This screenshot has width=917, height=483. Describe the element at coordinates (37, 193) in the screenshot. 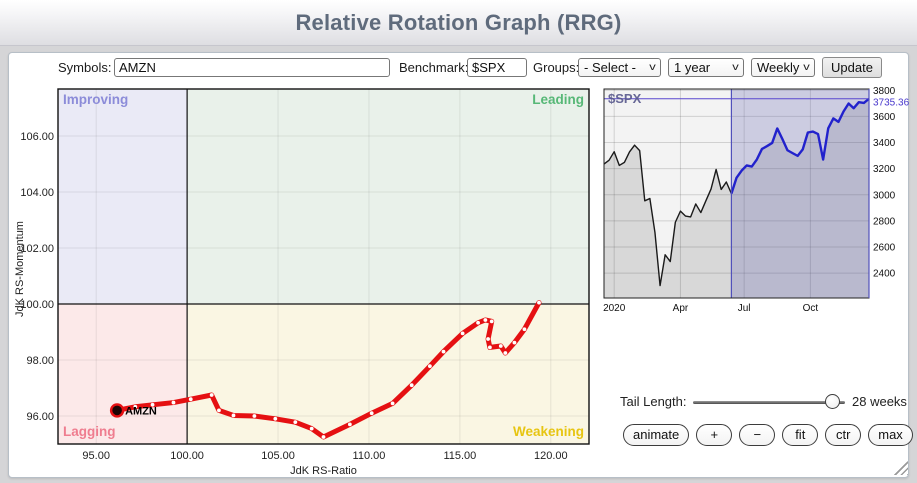

I see `y-tick-label: 104.00` at that location.